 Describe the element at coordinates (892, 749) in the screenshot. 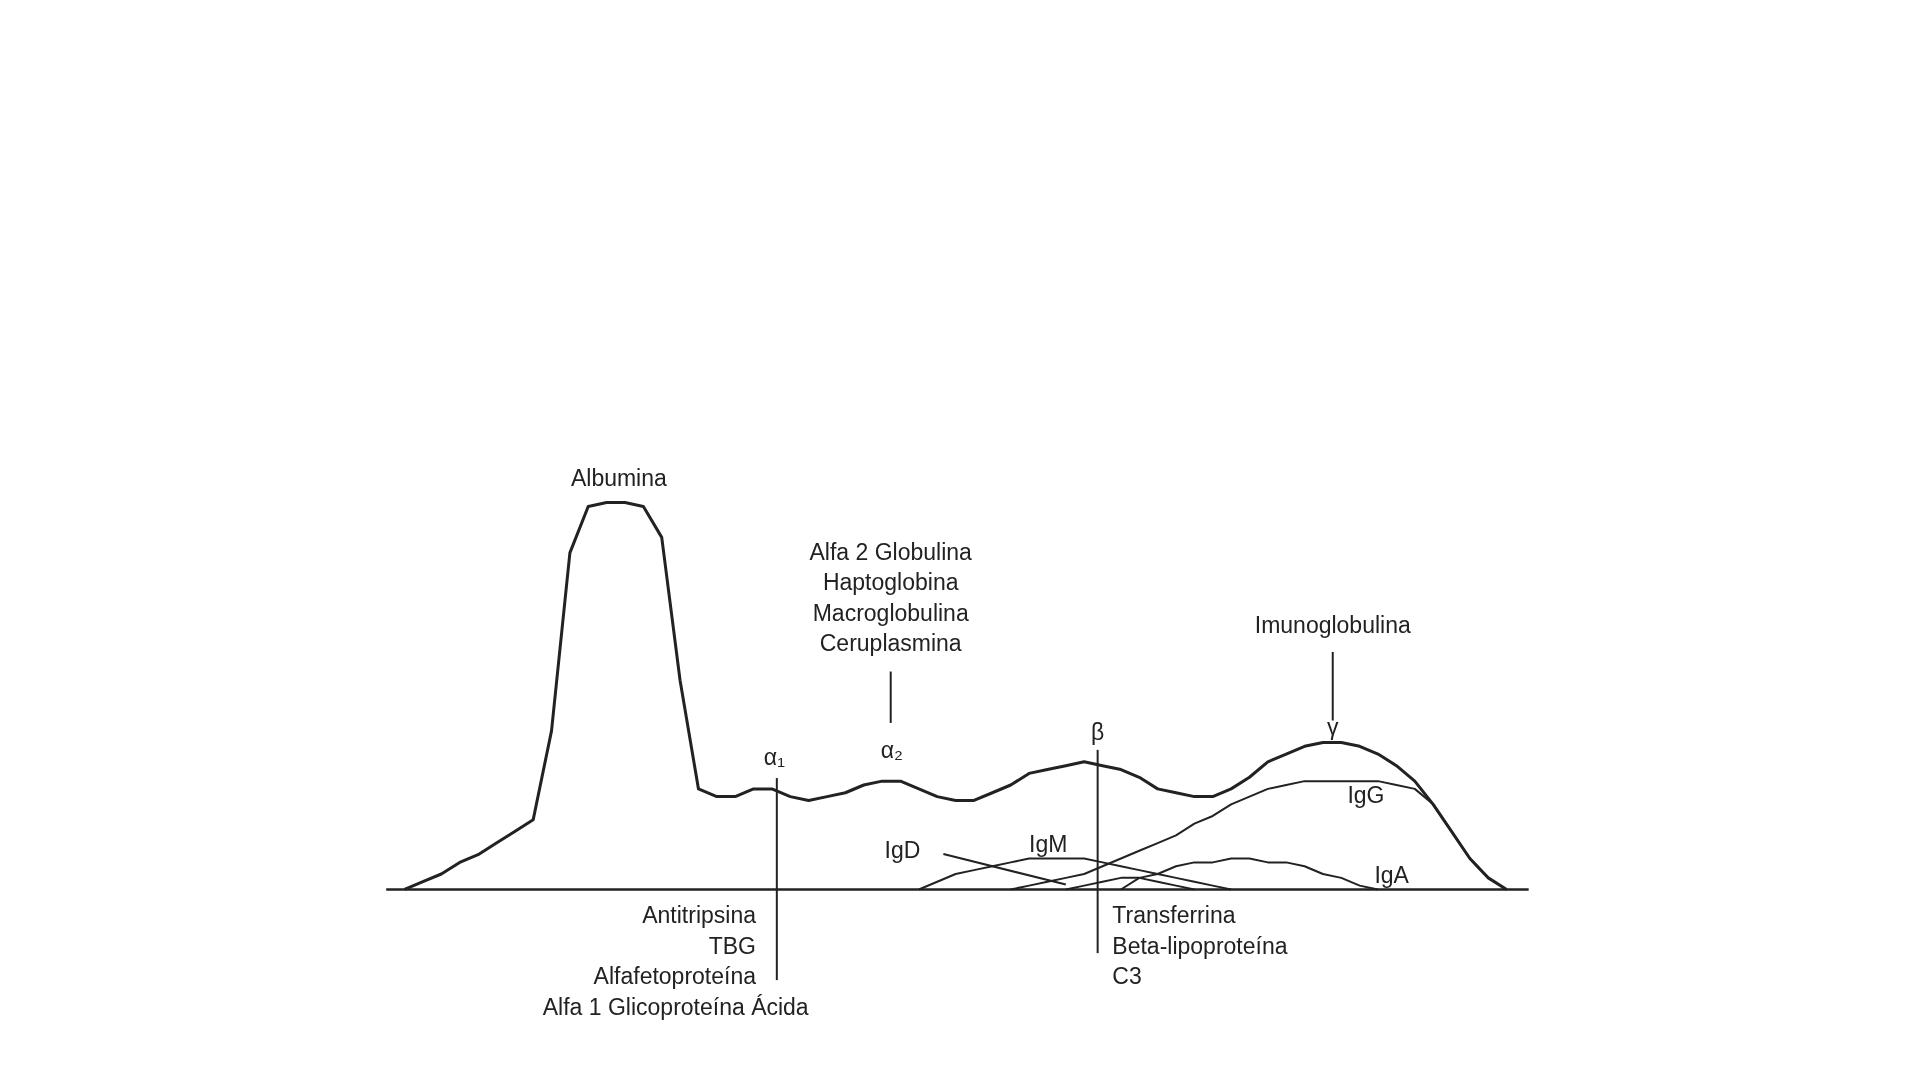

I see `annotation: α₂` at that location.